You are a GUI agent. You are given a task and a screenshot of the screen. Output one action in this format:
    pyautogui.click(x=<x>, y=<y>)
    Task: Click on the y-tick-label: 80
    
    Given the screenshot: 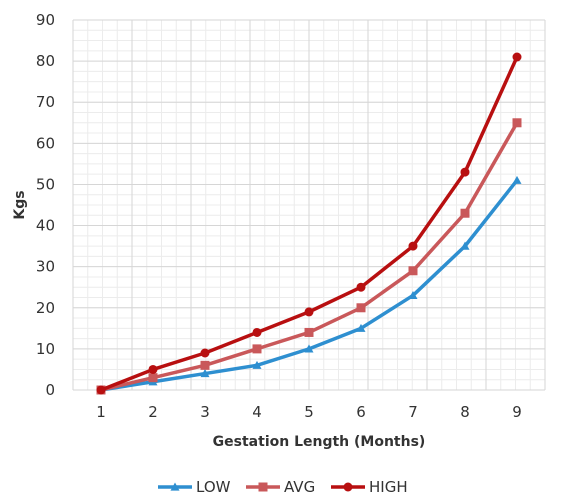 What is the action you would take?
    pyautogui.click(x=45, y=61)
    